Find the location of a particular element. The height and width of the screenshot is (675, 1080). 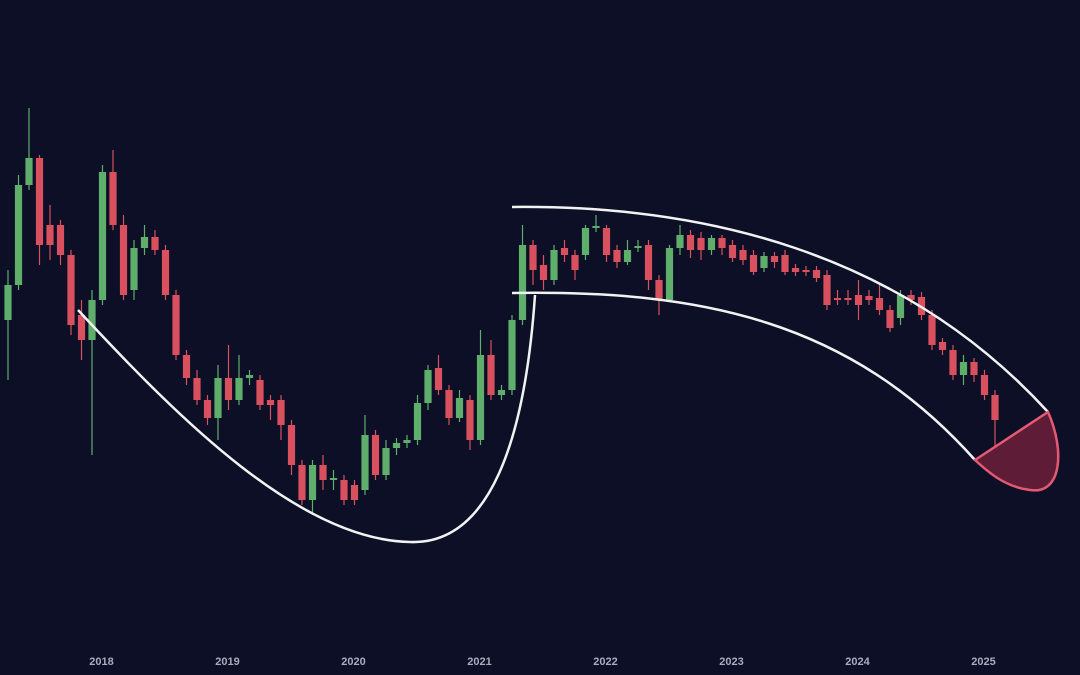

x-tick-label: 2024 is located at coordinates (857, 662).